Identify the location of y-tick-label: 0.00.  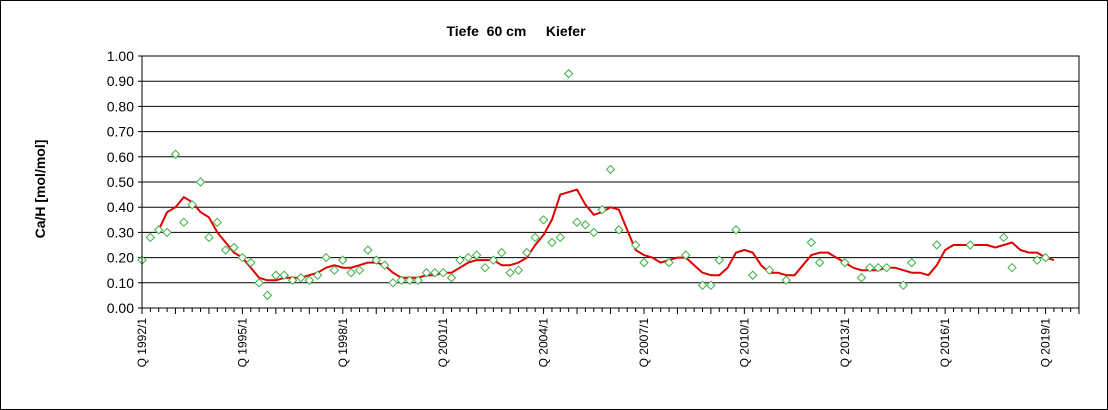
(120, 308).